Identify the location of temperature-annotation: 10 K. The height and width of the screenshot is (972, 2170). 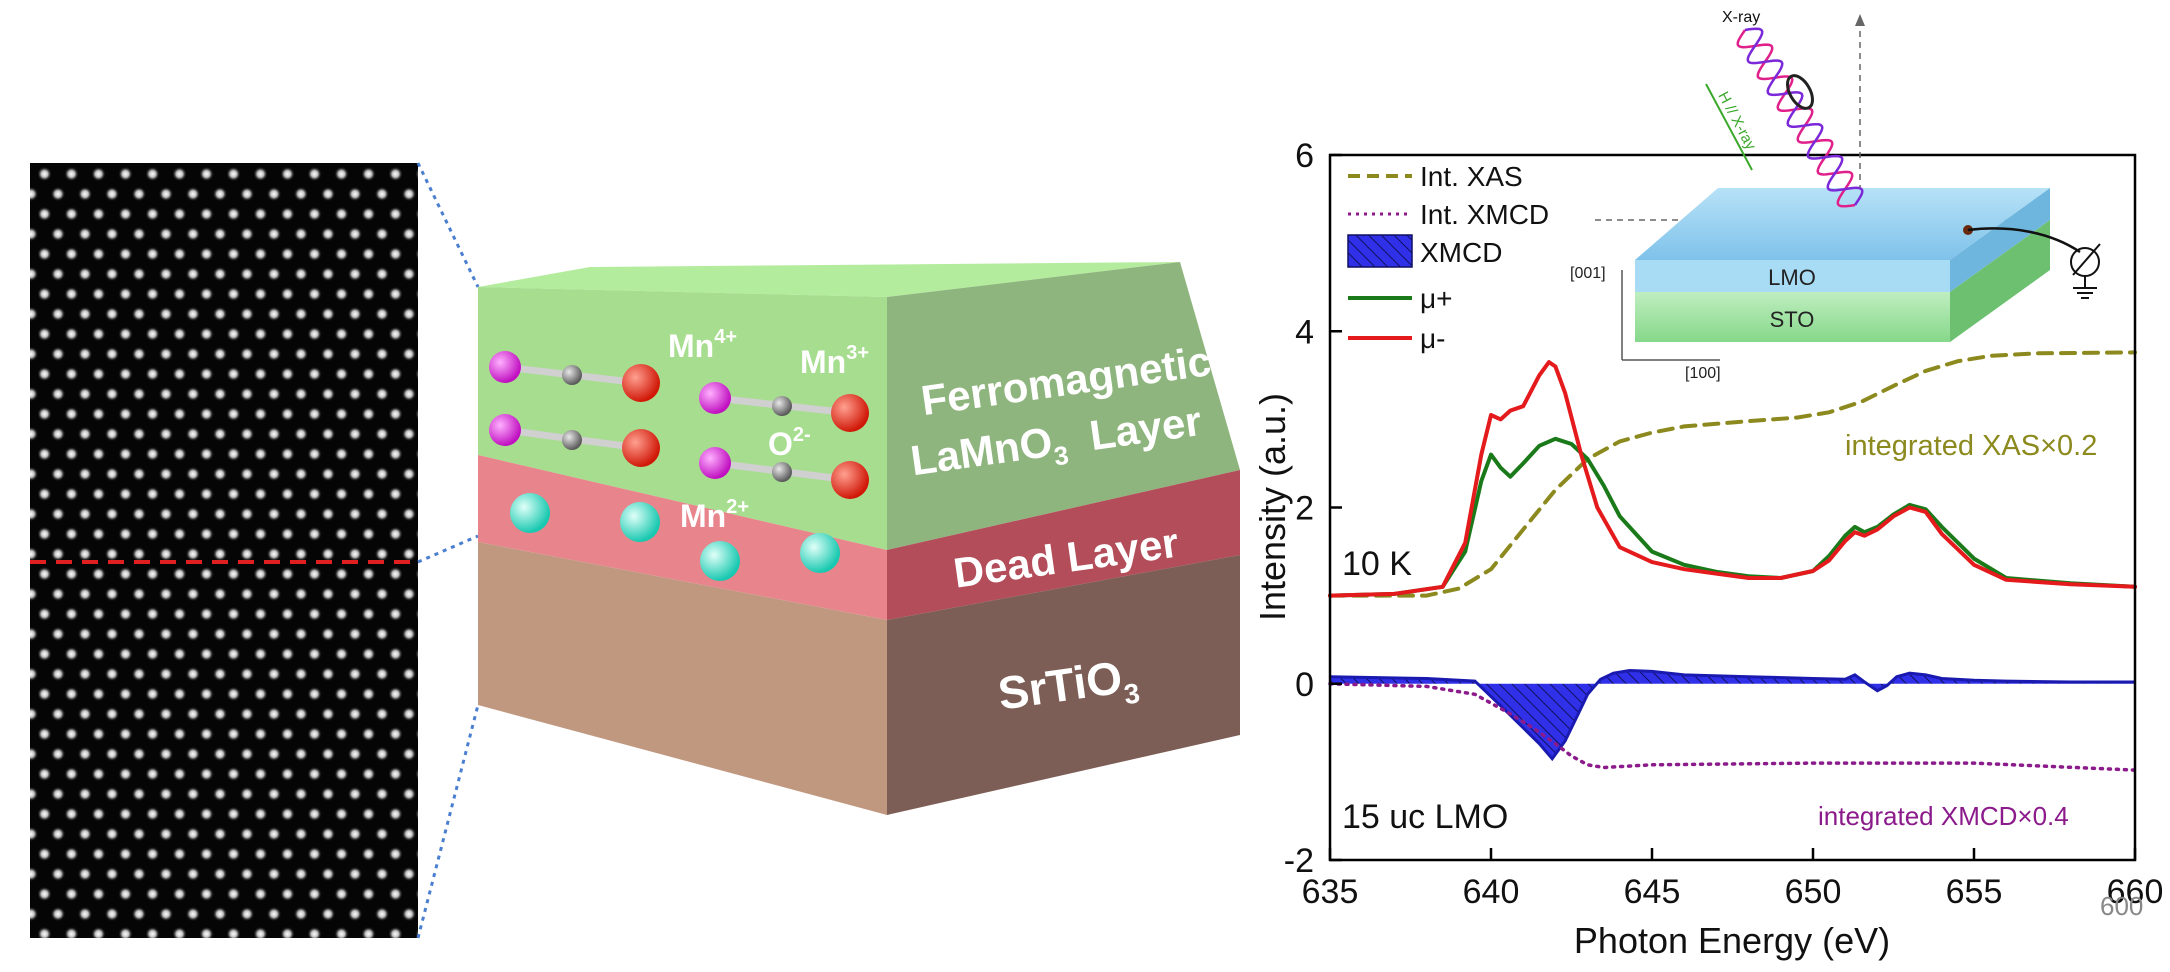
(1377, 564).